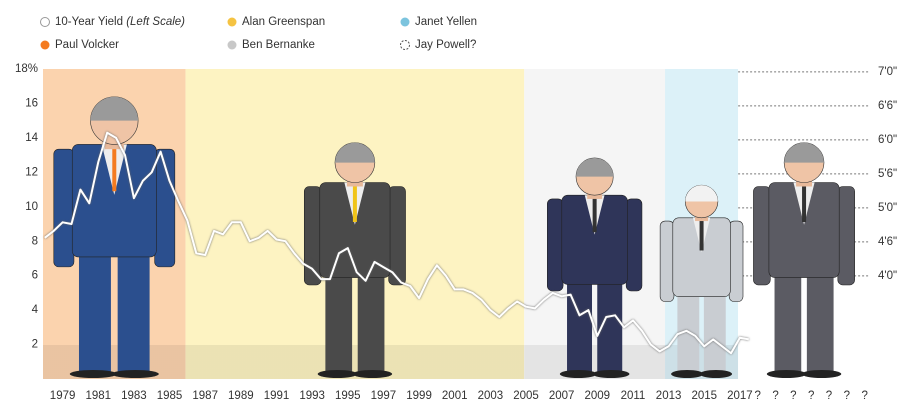 This screenshot has width=904, height=405. I want to click on y-tick-label: 10, so click(31, 207).